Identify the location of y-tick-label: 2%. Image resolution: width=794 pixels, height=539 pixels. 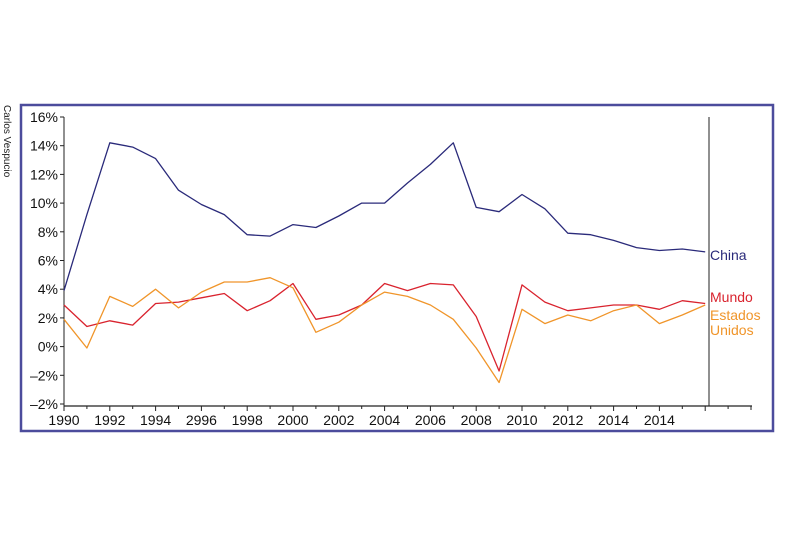
(48, 318).